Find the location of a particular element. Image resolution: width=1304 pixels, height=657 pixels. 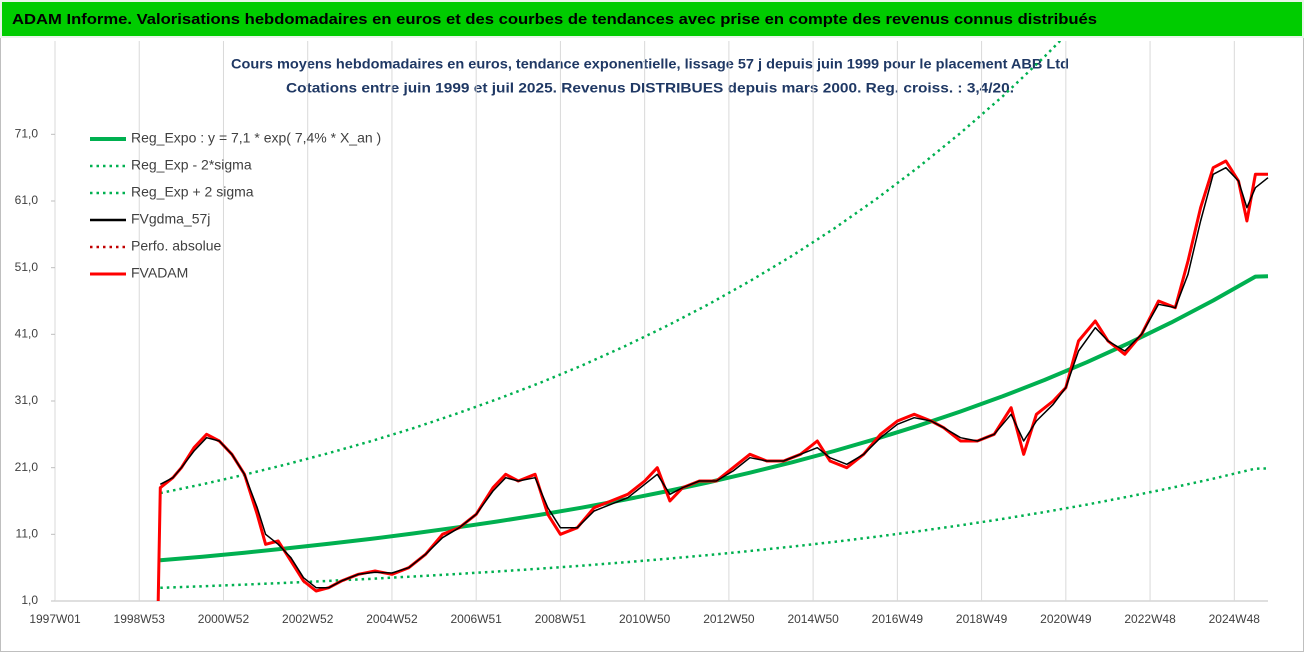

y-tick-label: 71,0 is located at coordinates (27, 134).